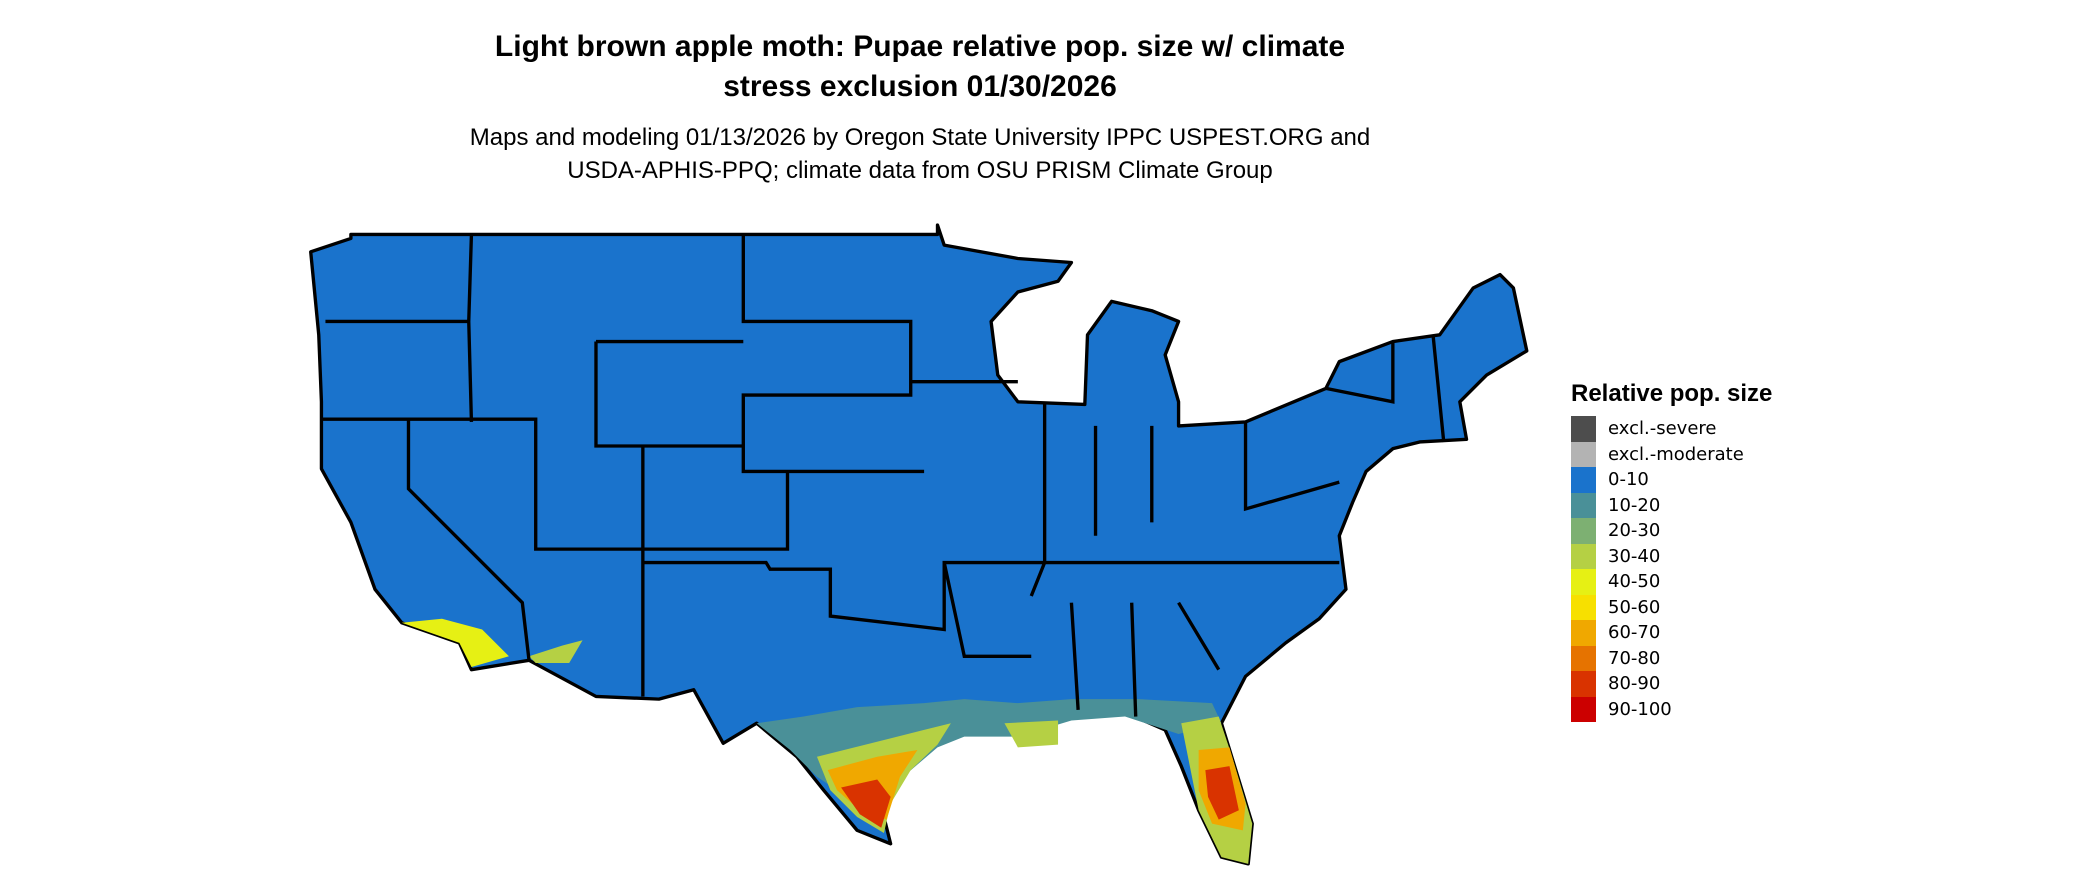  I want to click on legend-label: 60-70, so click(1634, 633).